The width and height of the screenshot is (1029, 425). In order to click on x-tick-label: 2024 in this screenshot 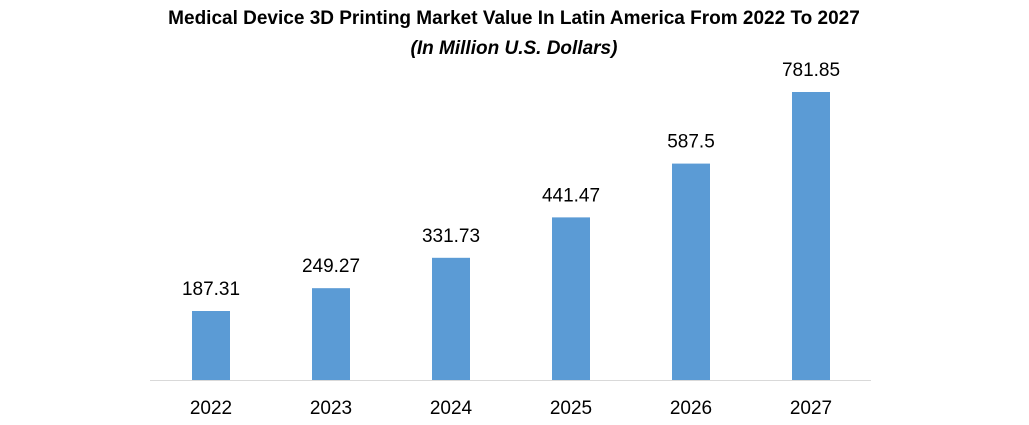, I will do `click(451, 408)`.